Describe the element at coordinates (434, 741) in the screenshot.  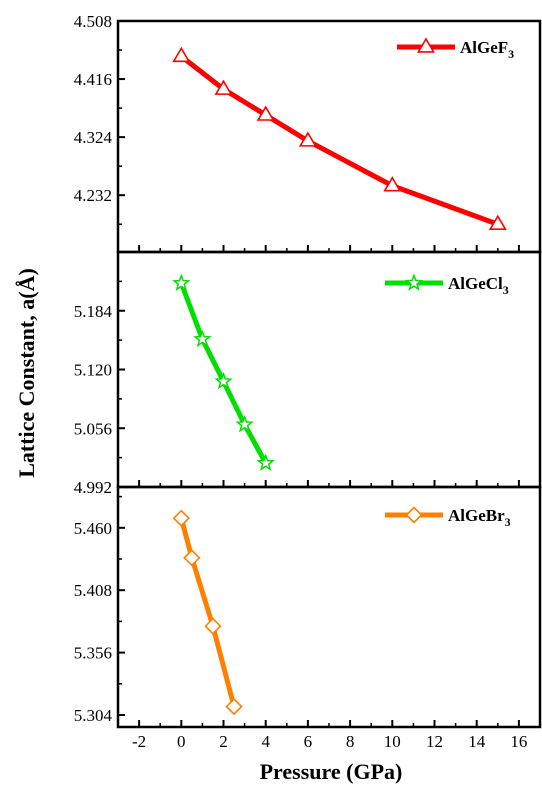
I see `x-tick-label: 12` at that location.